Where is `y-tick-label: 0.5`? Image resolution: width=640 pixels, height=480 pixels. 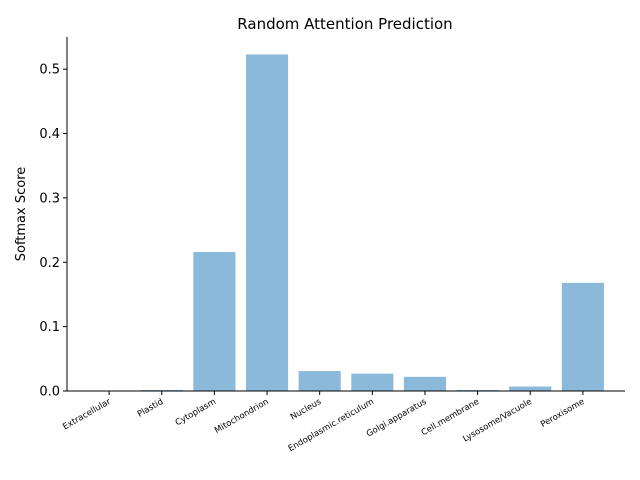 y-tick-label: 0.5 is located at coordinates (49, 70).